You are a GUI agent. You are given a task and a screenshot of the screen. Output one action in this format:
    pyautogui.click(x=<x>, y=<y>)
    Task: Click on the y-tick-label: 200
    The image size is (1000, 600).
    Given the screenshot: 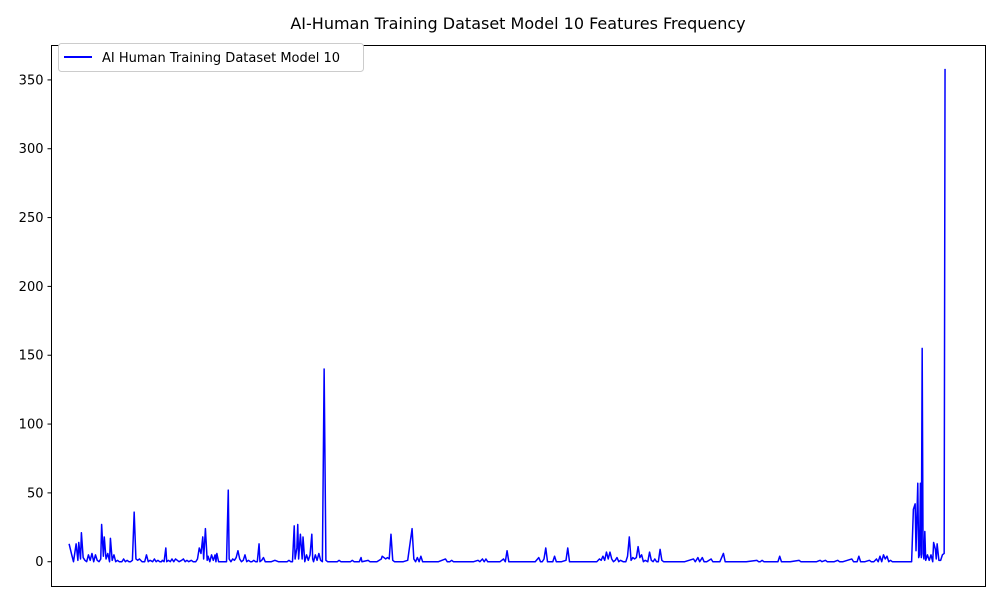 What is the action you would take?
    pyautogui.click(x=31, y=287)
    